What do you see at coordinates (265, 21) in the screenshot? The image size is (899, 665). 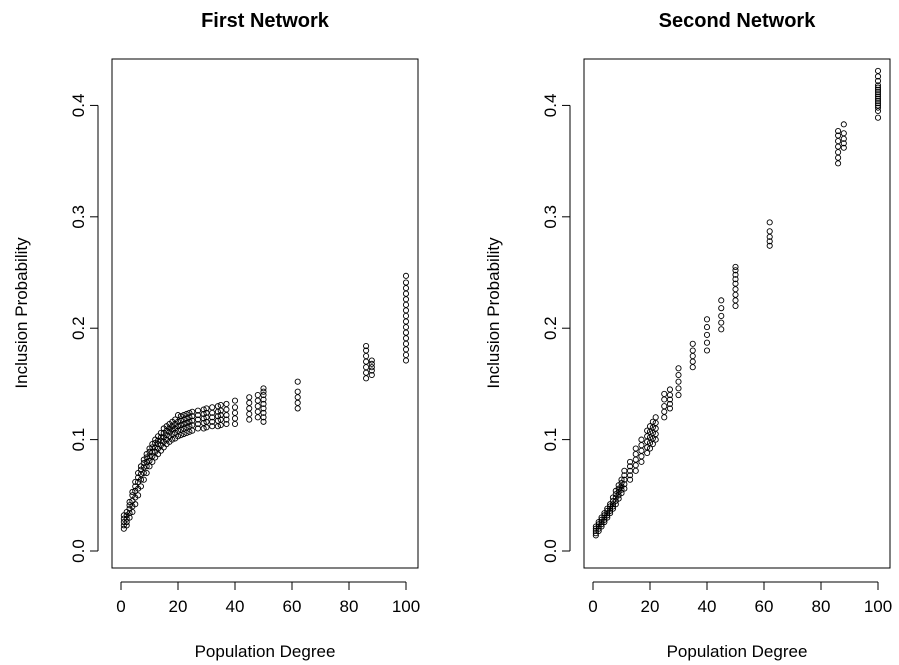 I see `chart-title: First Network` at bounding box center [265, 21].